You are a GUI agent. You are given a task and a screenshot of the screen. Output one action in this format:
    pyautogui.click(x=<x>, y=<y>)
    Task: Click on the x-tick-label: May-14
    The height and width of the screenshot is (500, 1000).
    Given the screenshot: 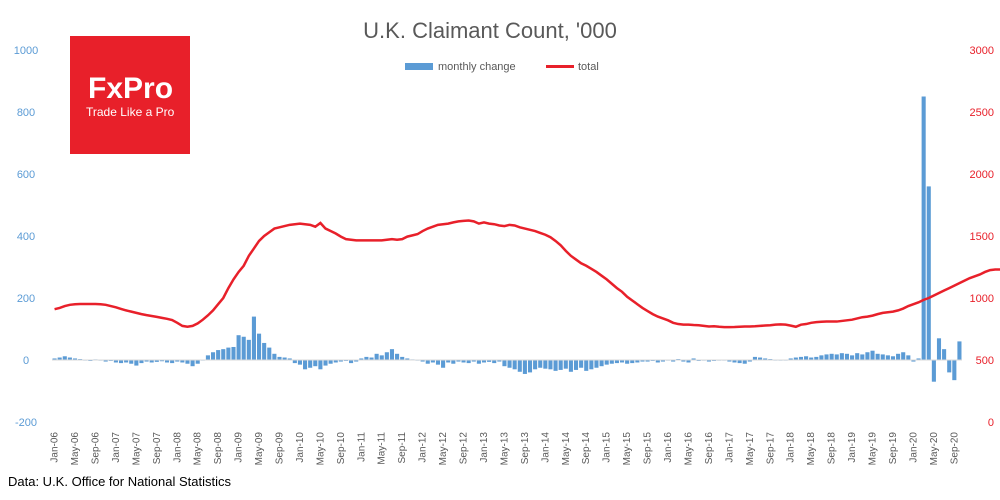 What is the action you would take?
    pyautogui.click(x=566, y=449)
    